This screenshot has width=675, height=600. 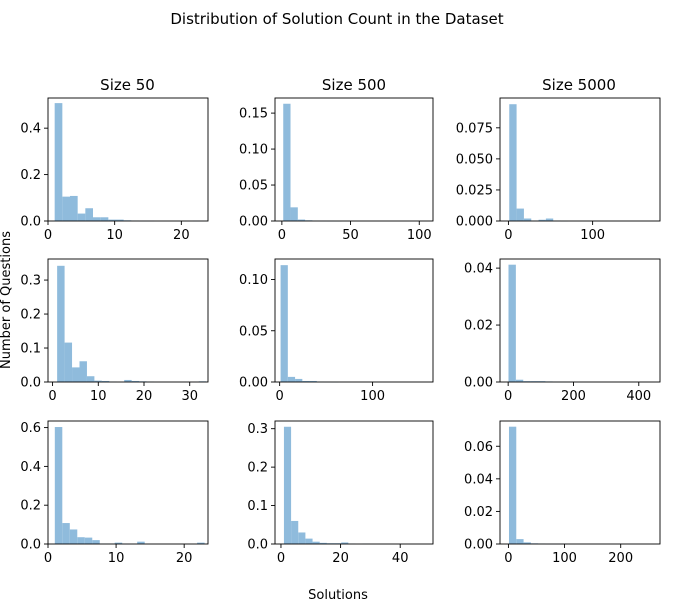 I want to click on column-title-size-500: Size 500, so click(x=354, y=85).